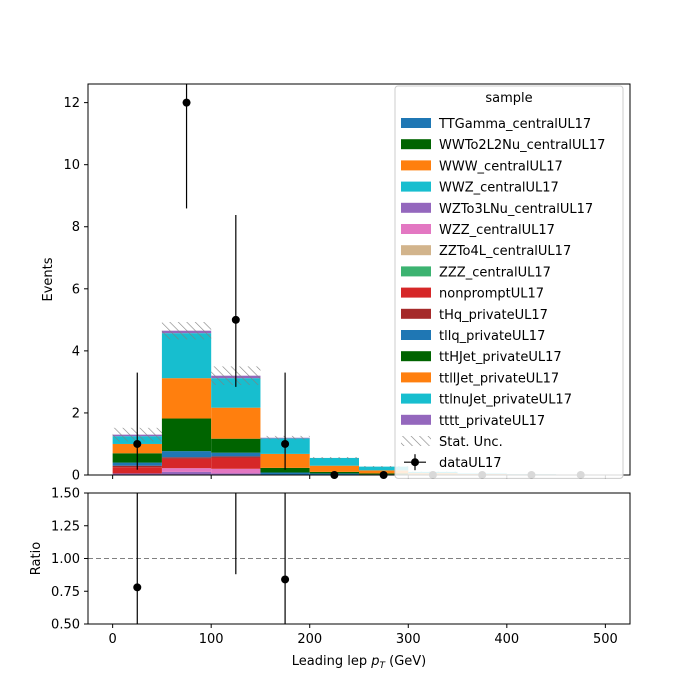 The height and width of the screenshot is (700, 700). Describe the element at coordinates (76, 351) in the screenshot. I see `main-ytick-label-2: 4` at that location.